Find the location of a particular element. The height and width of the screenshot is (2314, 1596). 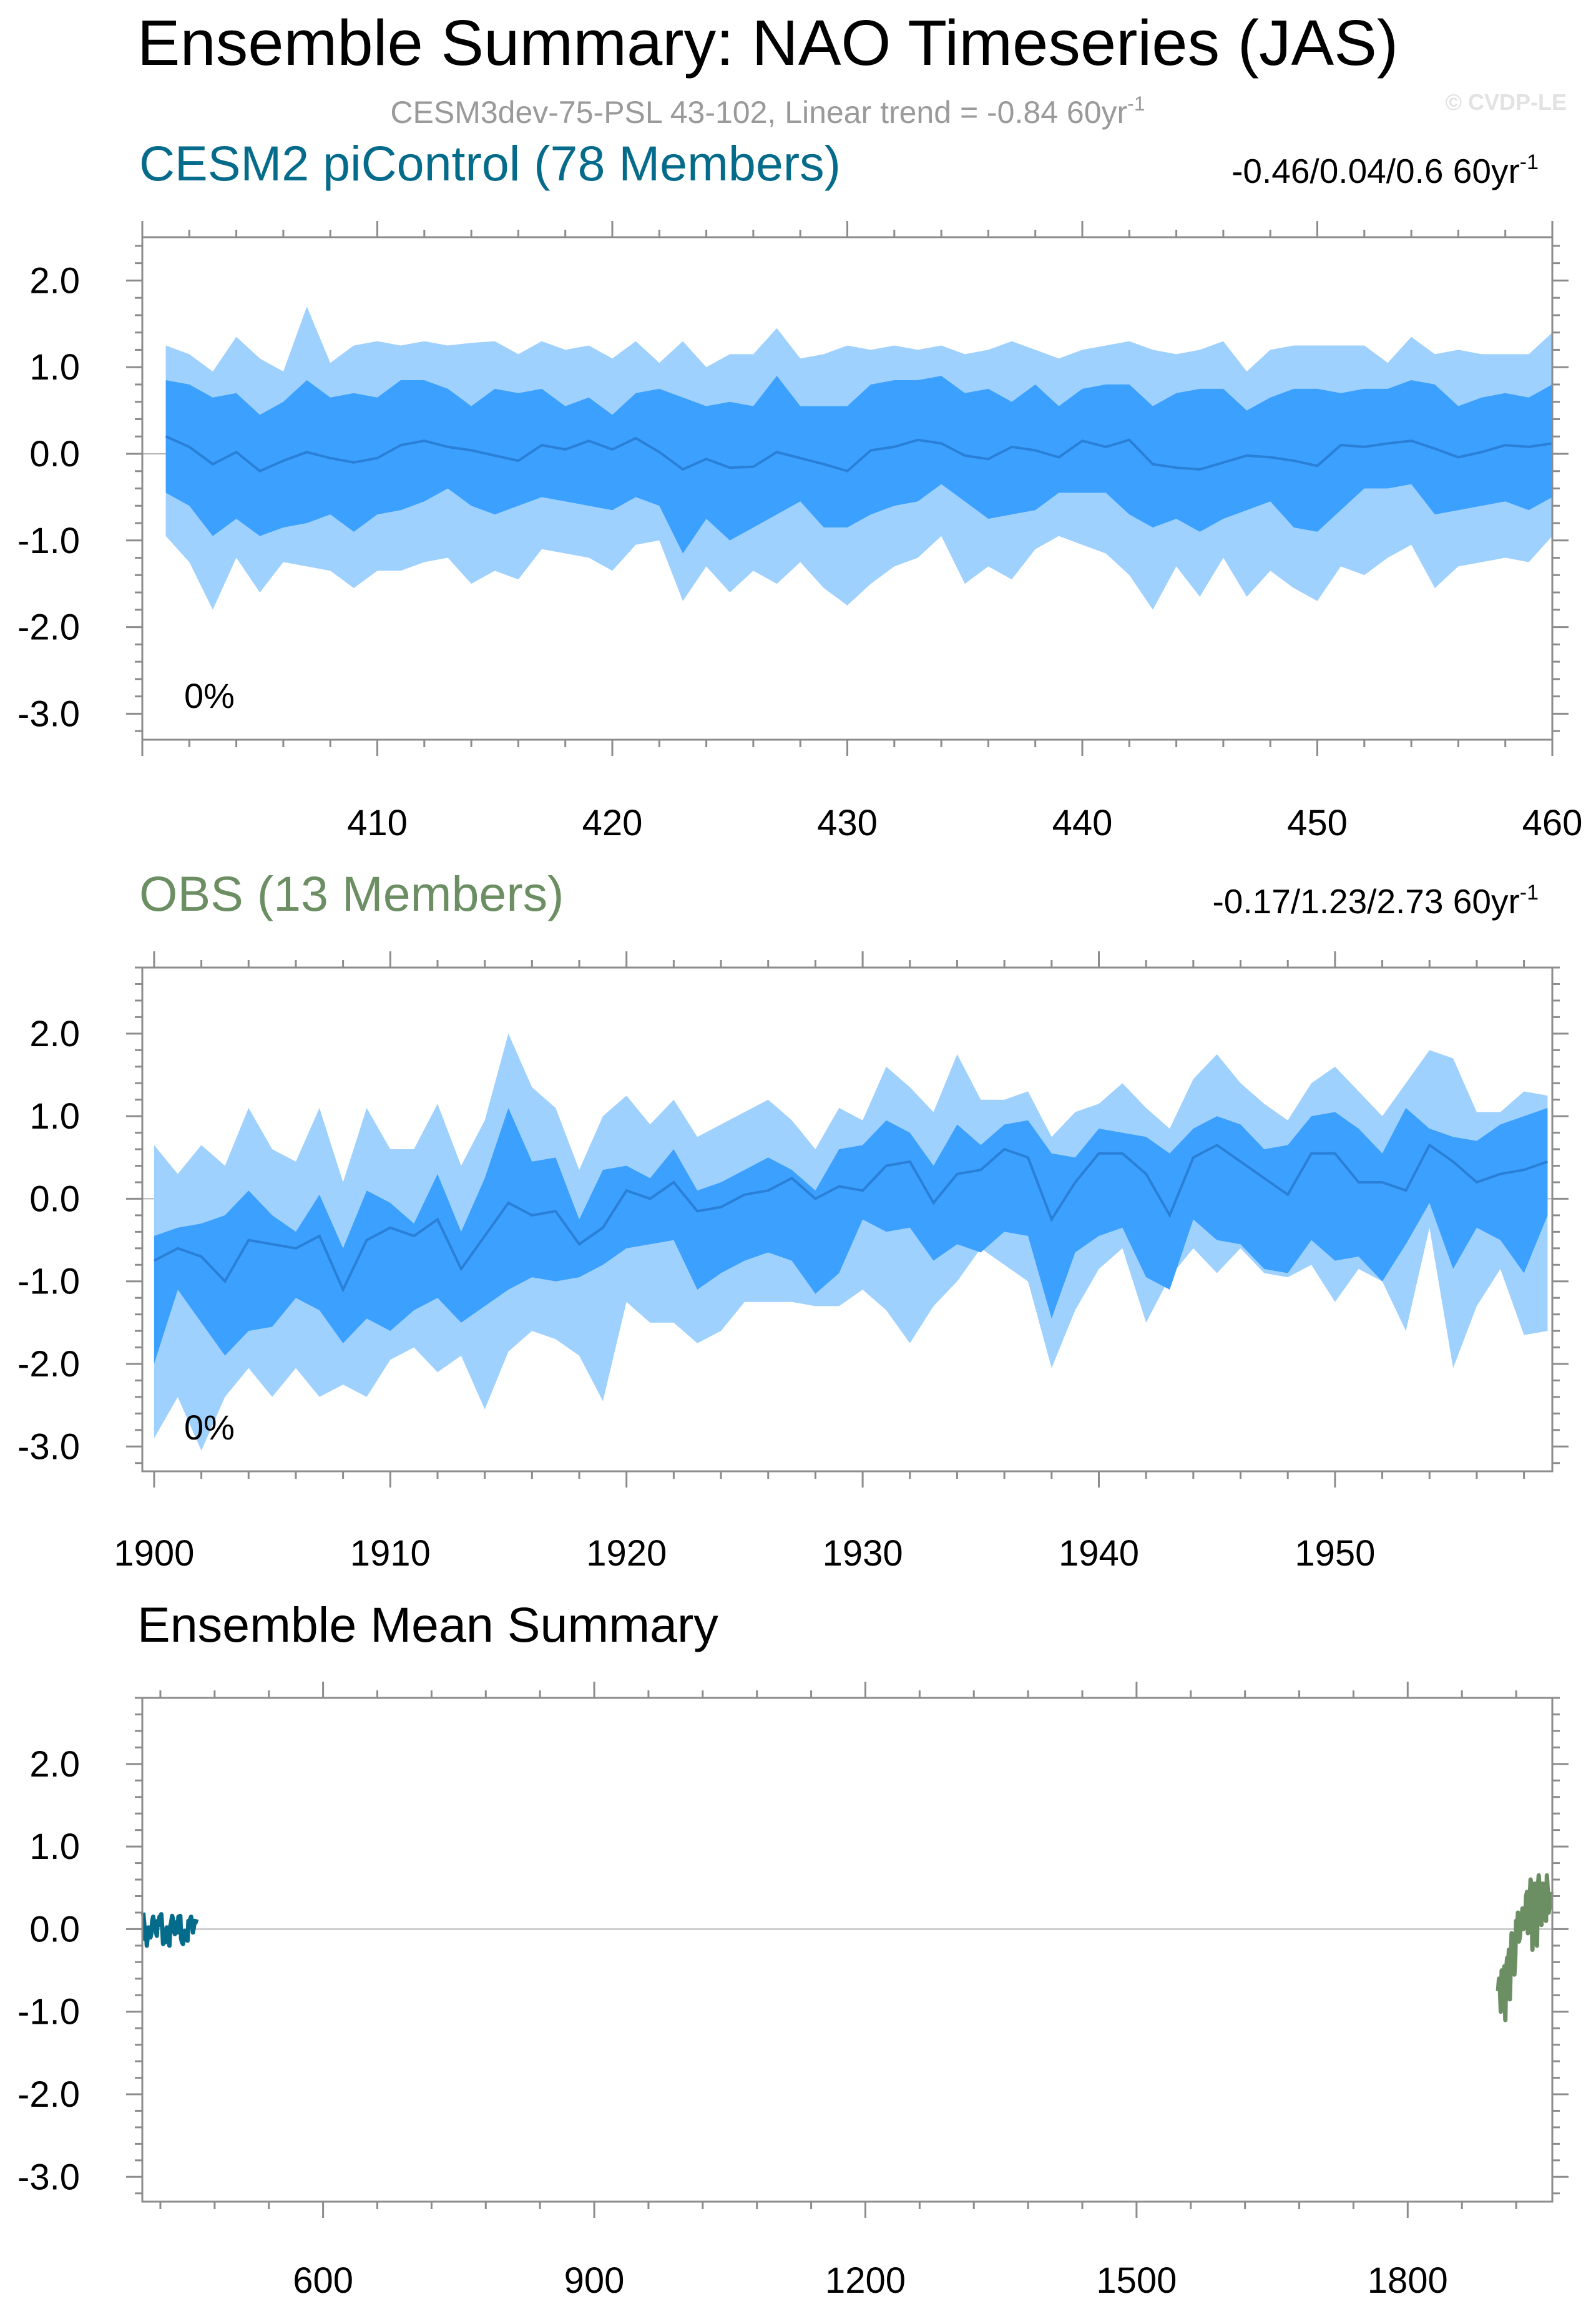

percent-label-cesm2: 0% is located at coordinates (209, 695).